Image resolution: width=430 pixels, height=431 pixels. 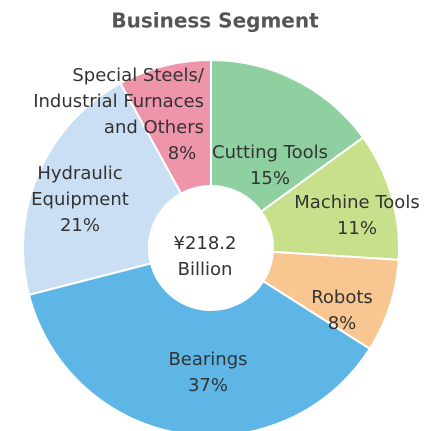 What do you see at coordinates (342, 297) in the screenshot?
I see `segment-label: Robots` at bounding box center [342, 297].